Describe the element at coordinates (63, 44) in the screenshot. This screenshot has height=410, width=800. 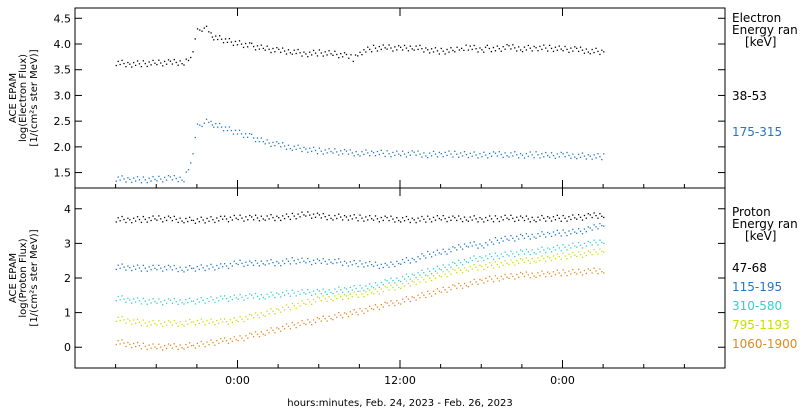
I see `y-tick-label: 4.0` at that location.